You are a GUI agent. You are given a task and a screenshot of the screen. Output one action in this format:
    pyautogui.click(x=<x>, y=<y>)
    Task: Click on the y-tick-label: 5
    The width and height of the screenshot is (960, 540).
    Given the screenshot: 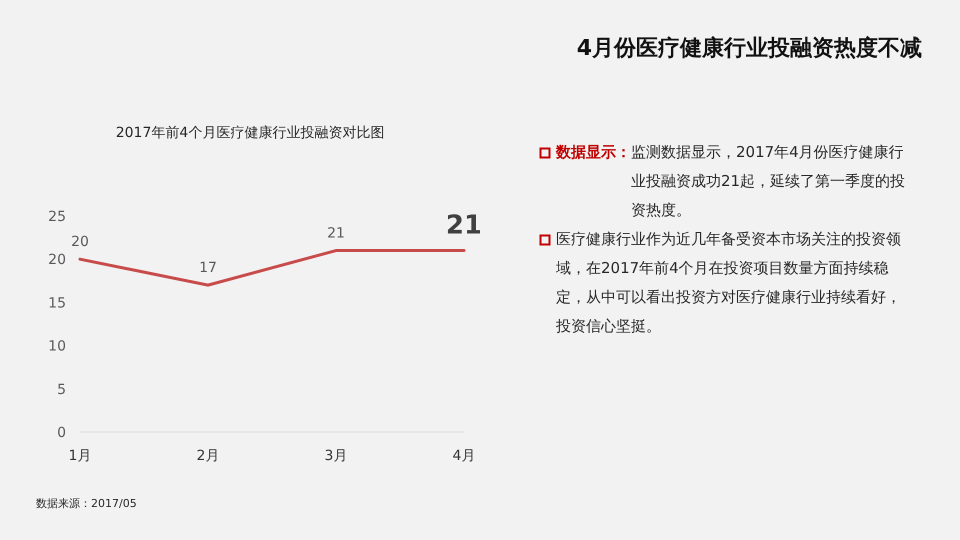 What is the action you would take?
    pyautogui.click(x=61, y=390)
    